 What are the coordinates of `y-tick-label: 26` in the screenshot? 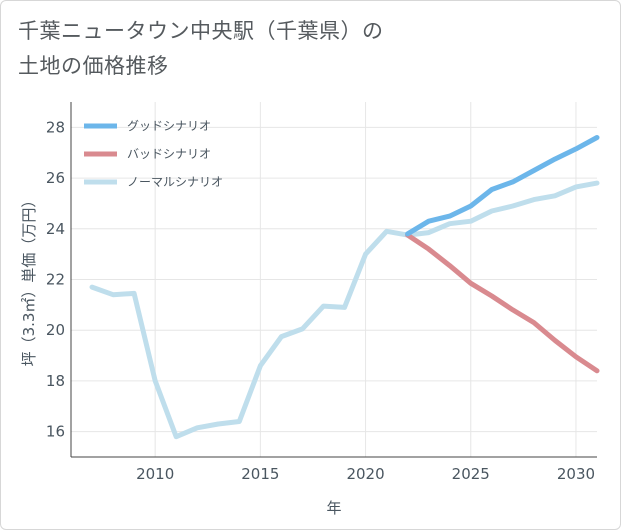 It's located at (55, 178).